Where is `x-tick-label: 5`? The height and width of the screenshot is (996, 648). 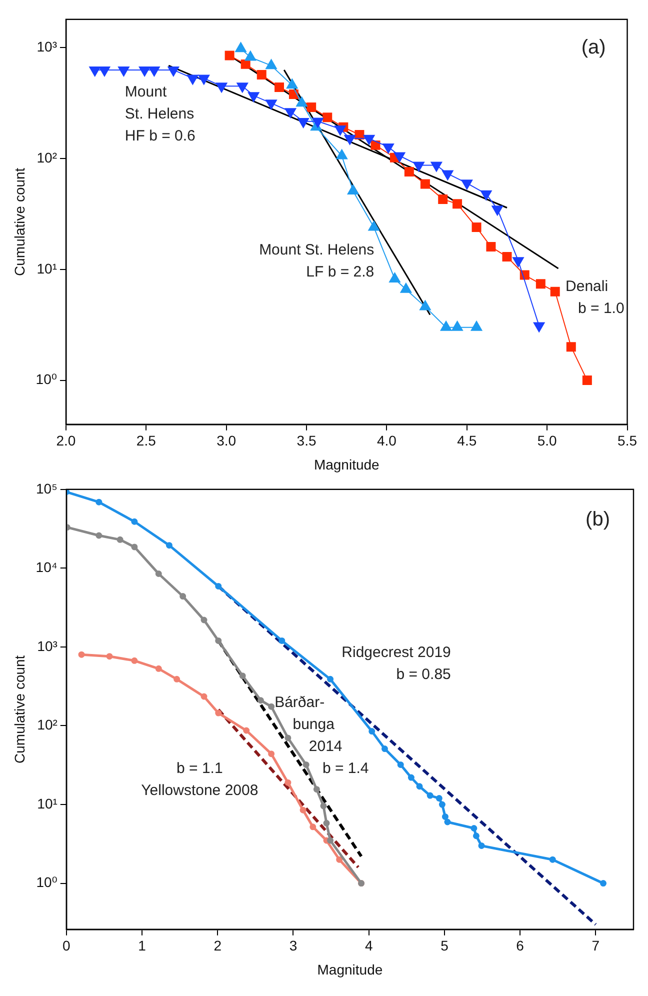
x-tick-label: 5 is located at coordinates (444, 946).